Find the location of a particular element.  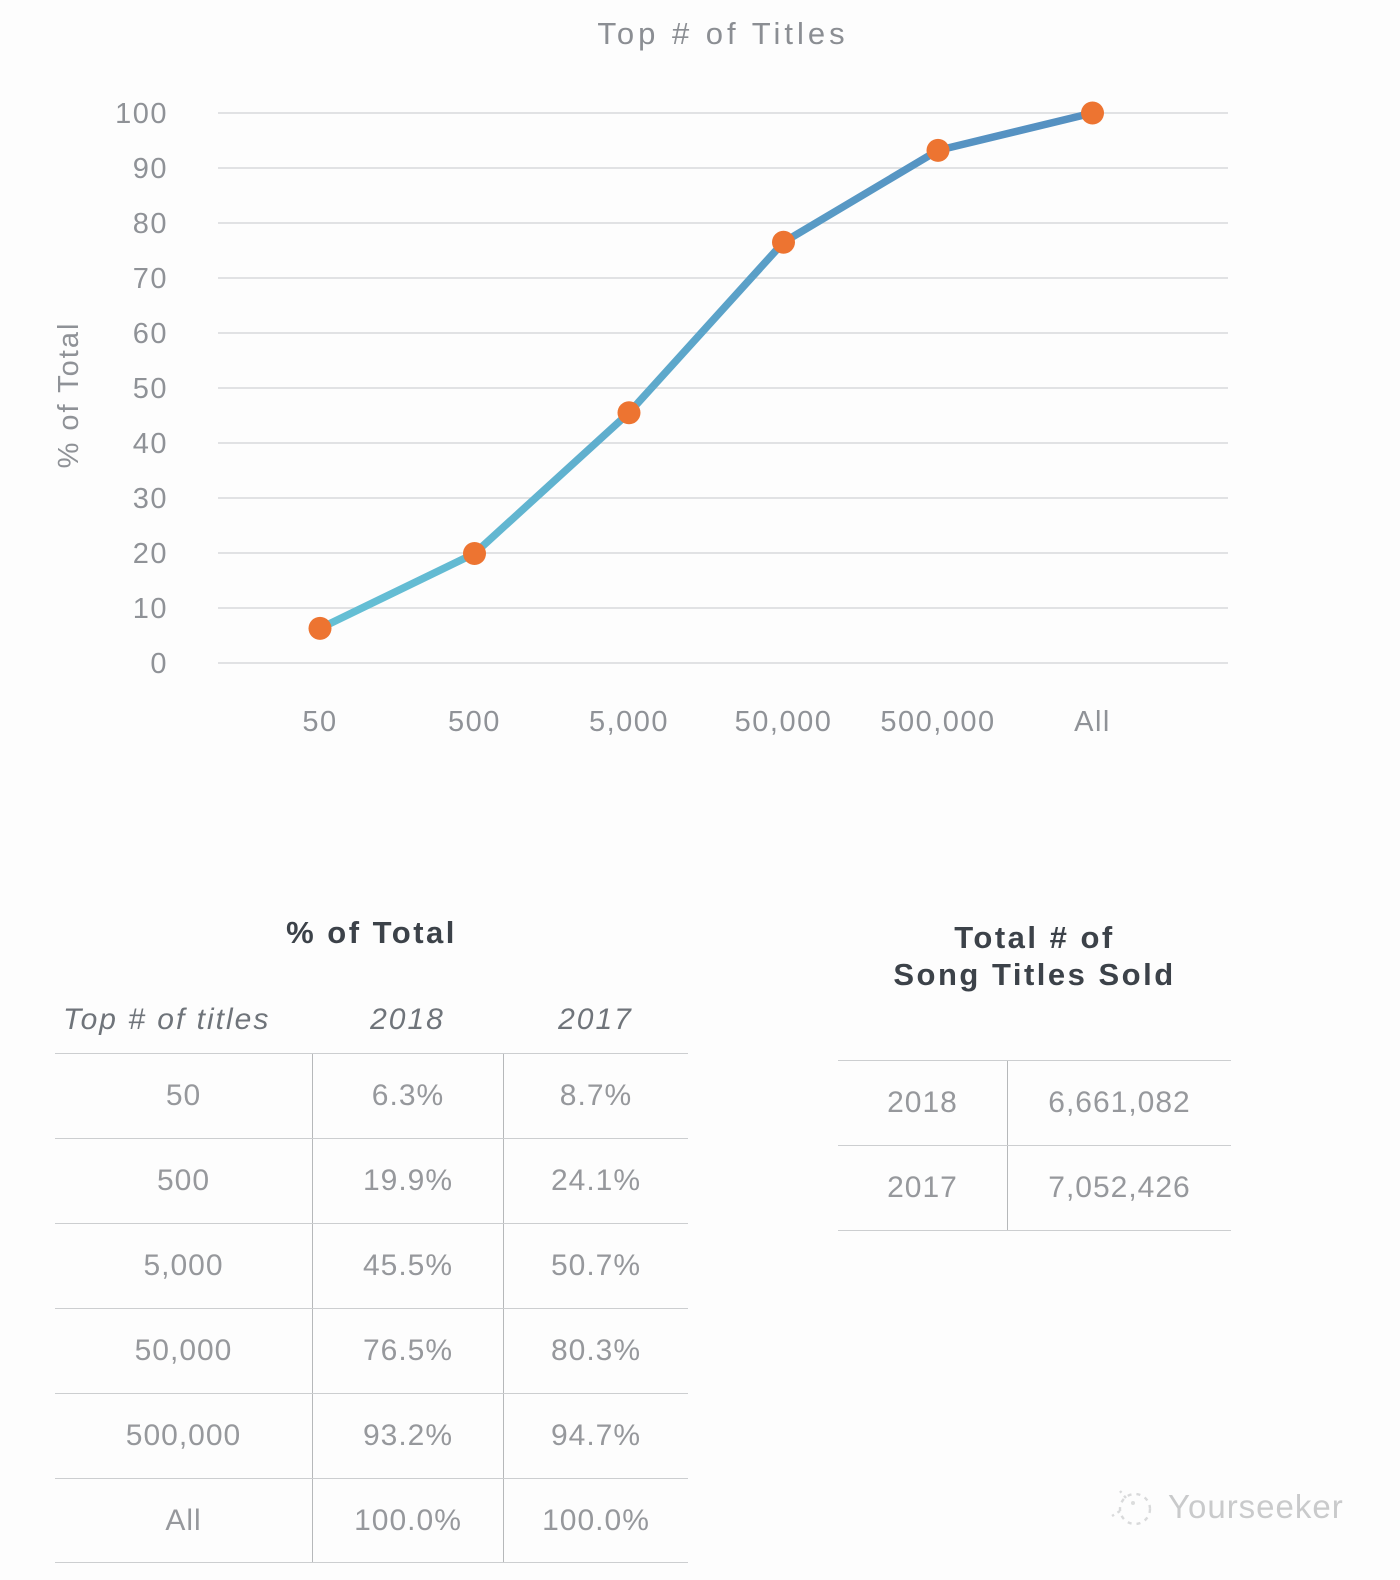

row-label: 500 is located at coordinates (183, 1180).